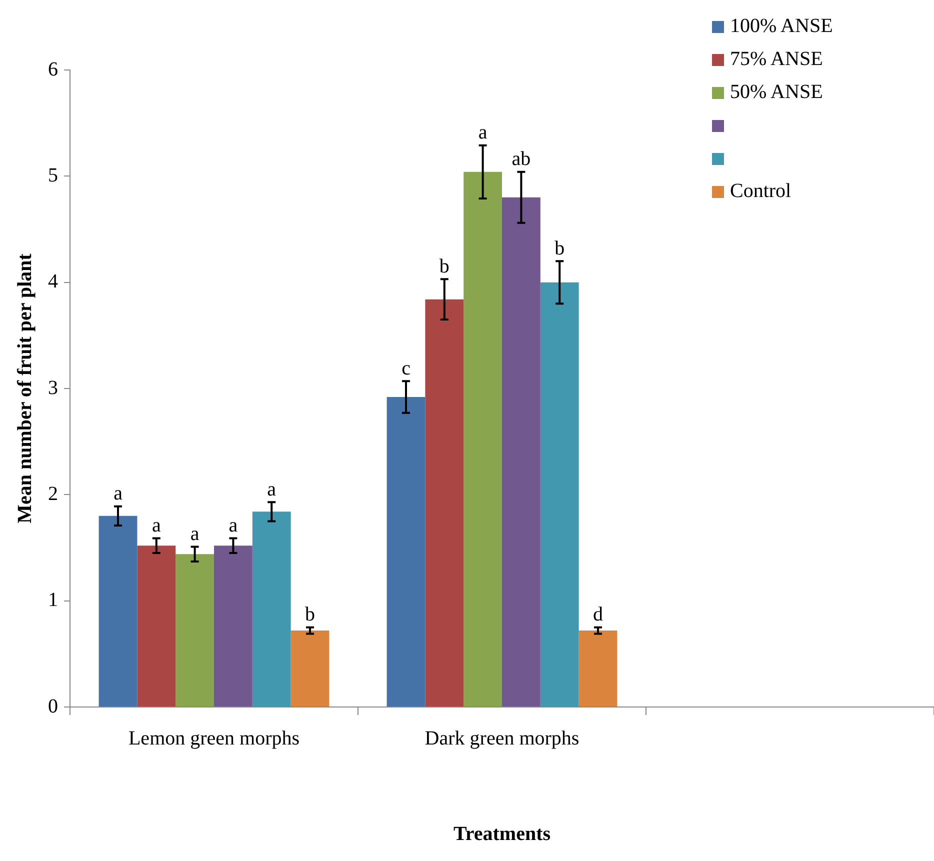  What do you see at coordinates (776, 59) in the screenshot?
I see `legend-label: 75% ANSE` at bounding box center [776, 59].